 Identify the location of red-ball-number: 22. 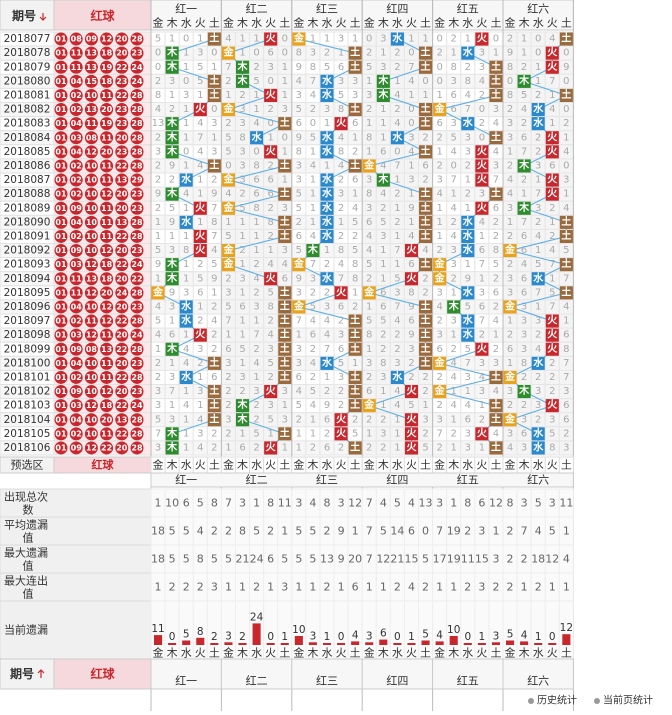
(136, 278).